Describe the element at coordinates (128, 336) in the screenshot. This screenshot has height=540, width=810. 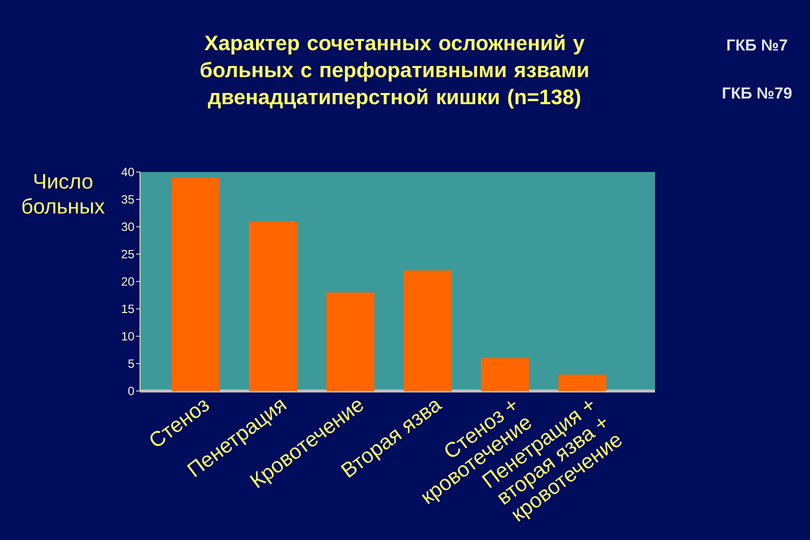
I see `y-tick-label: 10` at that location.